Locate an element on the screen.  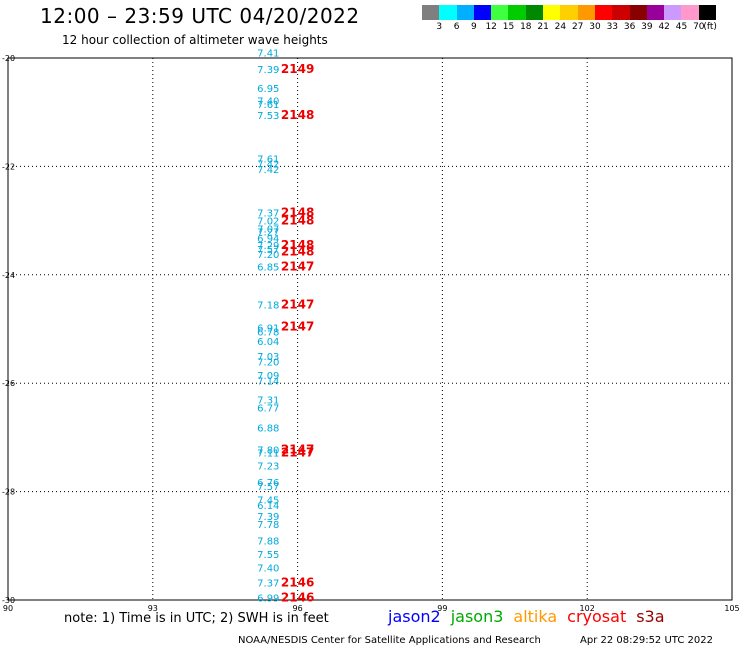
wave-height-label: 7.42 is located at coordinates (268, 165).